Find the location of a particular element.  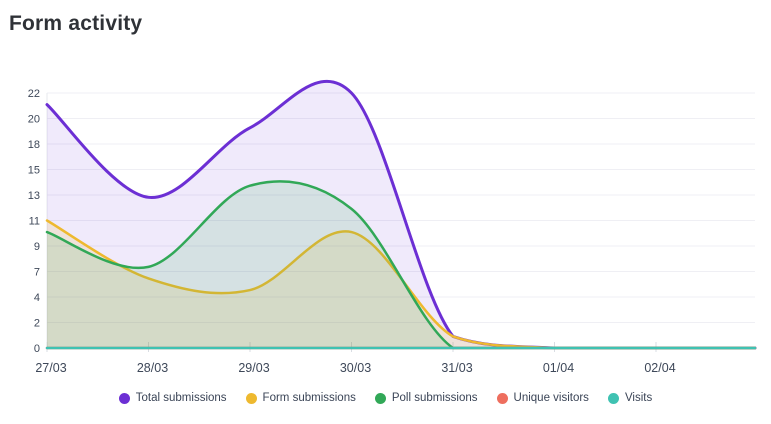

chart-title: Form activity is located at coordinates (76, 23).